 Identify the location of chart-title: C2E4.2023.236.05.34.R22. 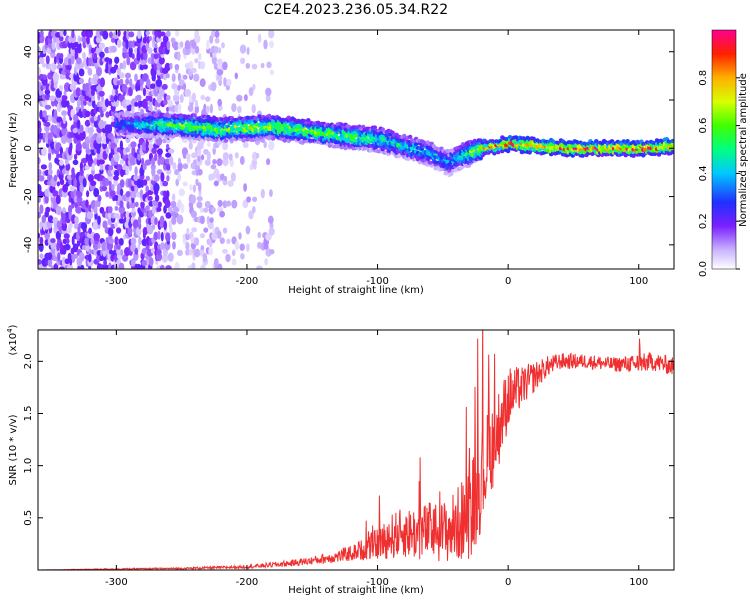
(356, 10).